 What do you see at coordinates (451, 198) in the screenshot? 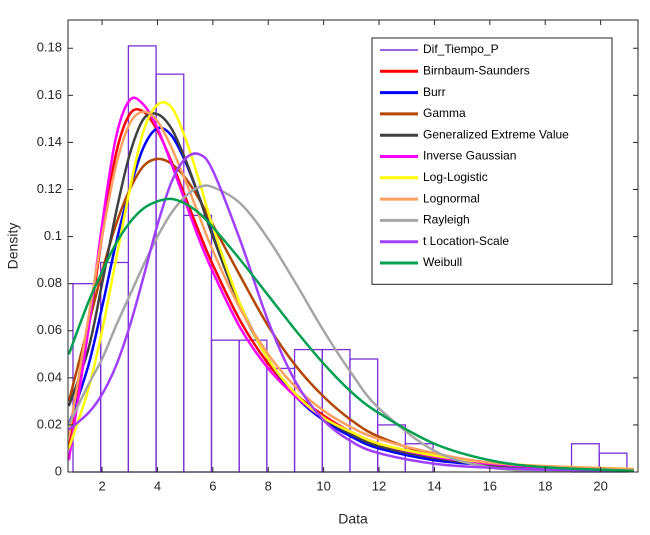
I see `legend-label: Lognormal` at bounding box center [451, 198].